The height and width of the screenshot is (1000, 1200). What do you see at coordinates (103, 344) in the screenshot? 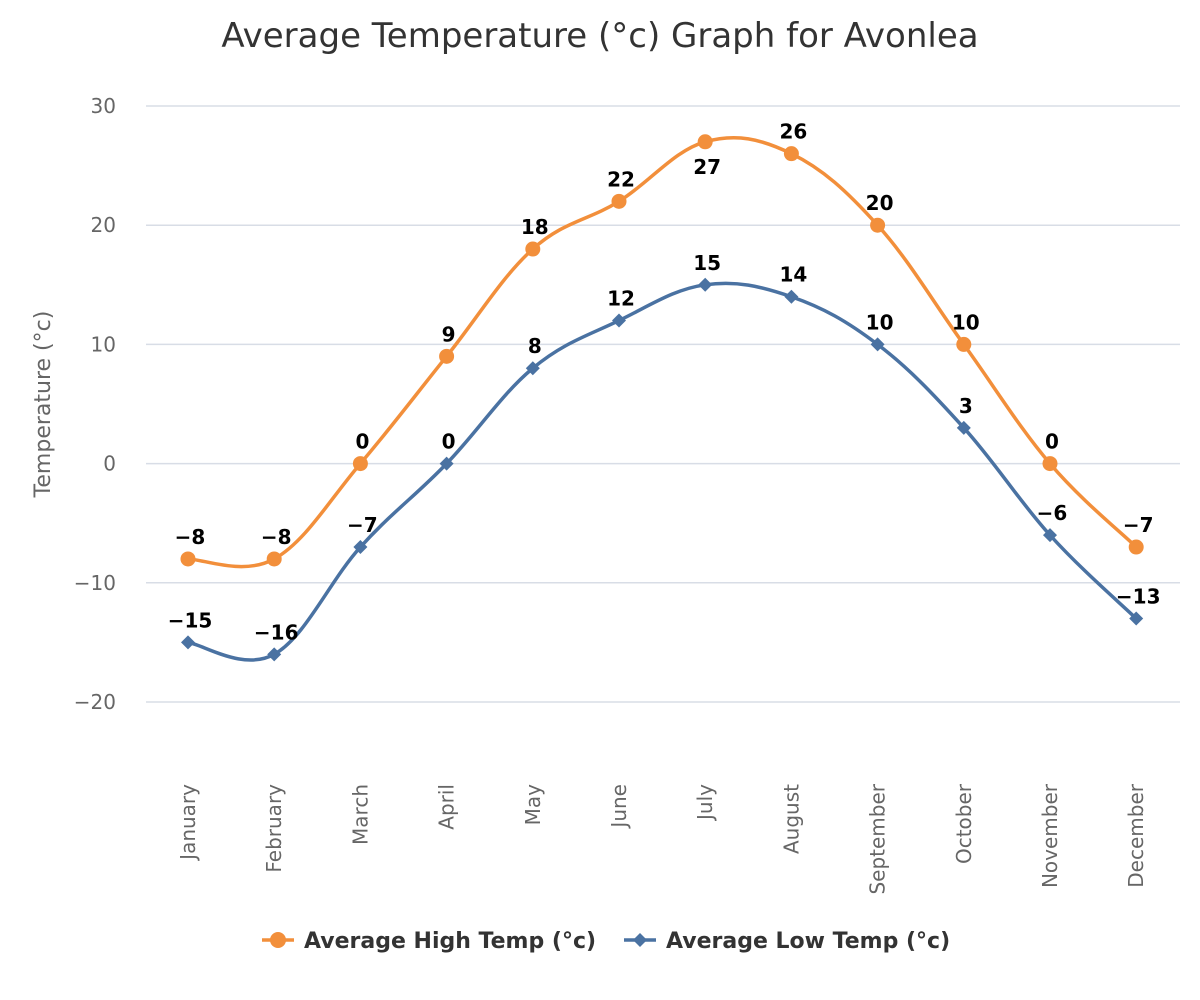
I see `y-tick-label: 10` at bounding box center [103, 344].